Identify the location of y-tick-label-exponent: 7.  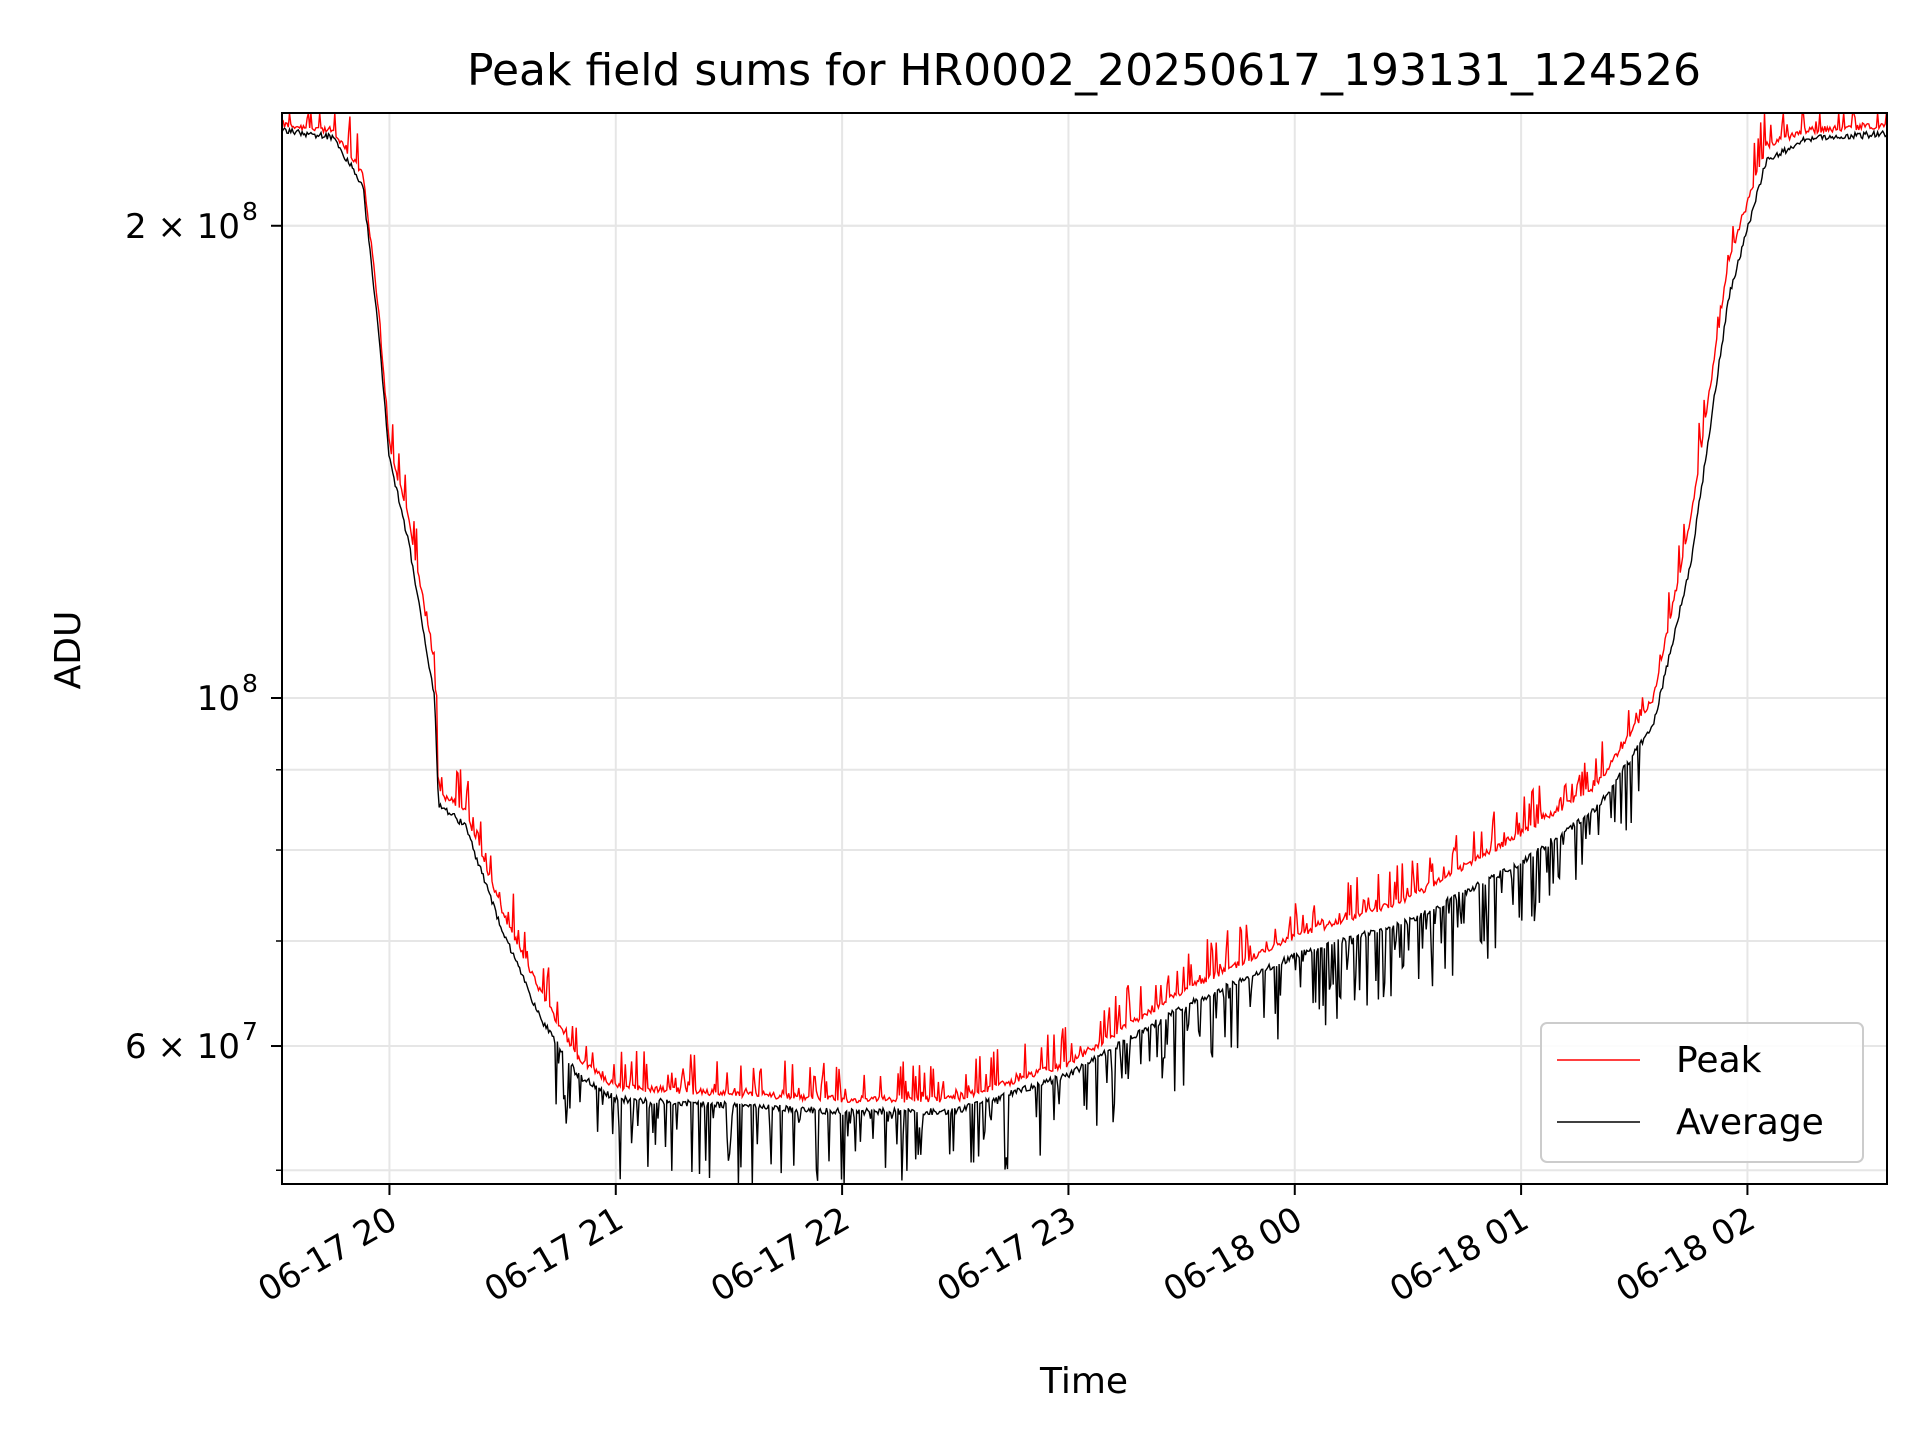
(250, 1031).